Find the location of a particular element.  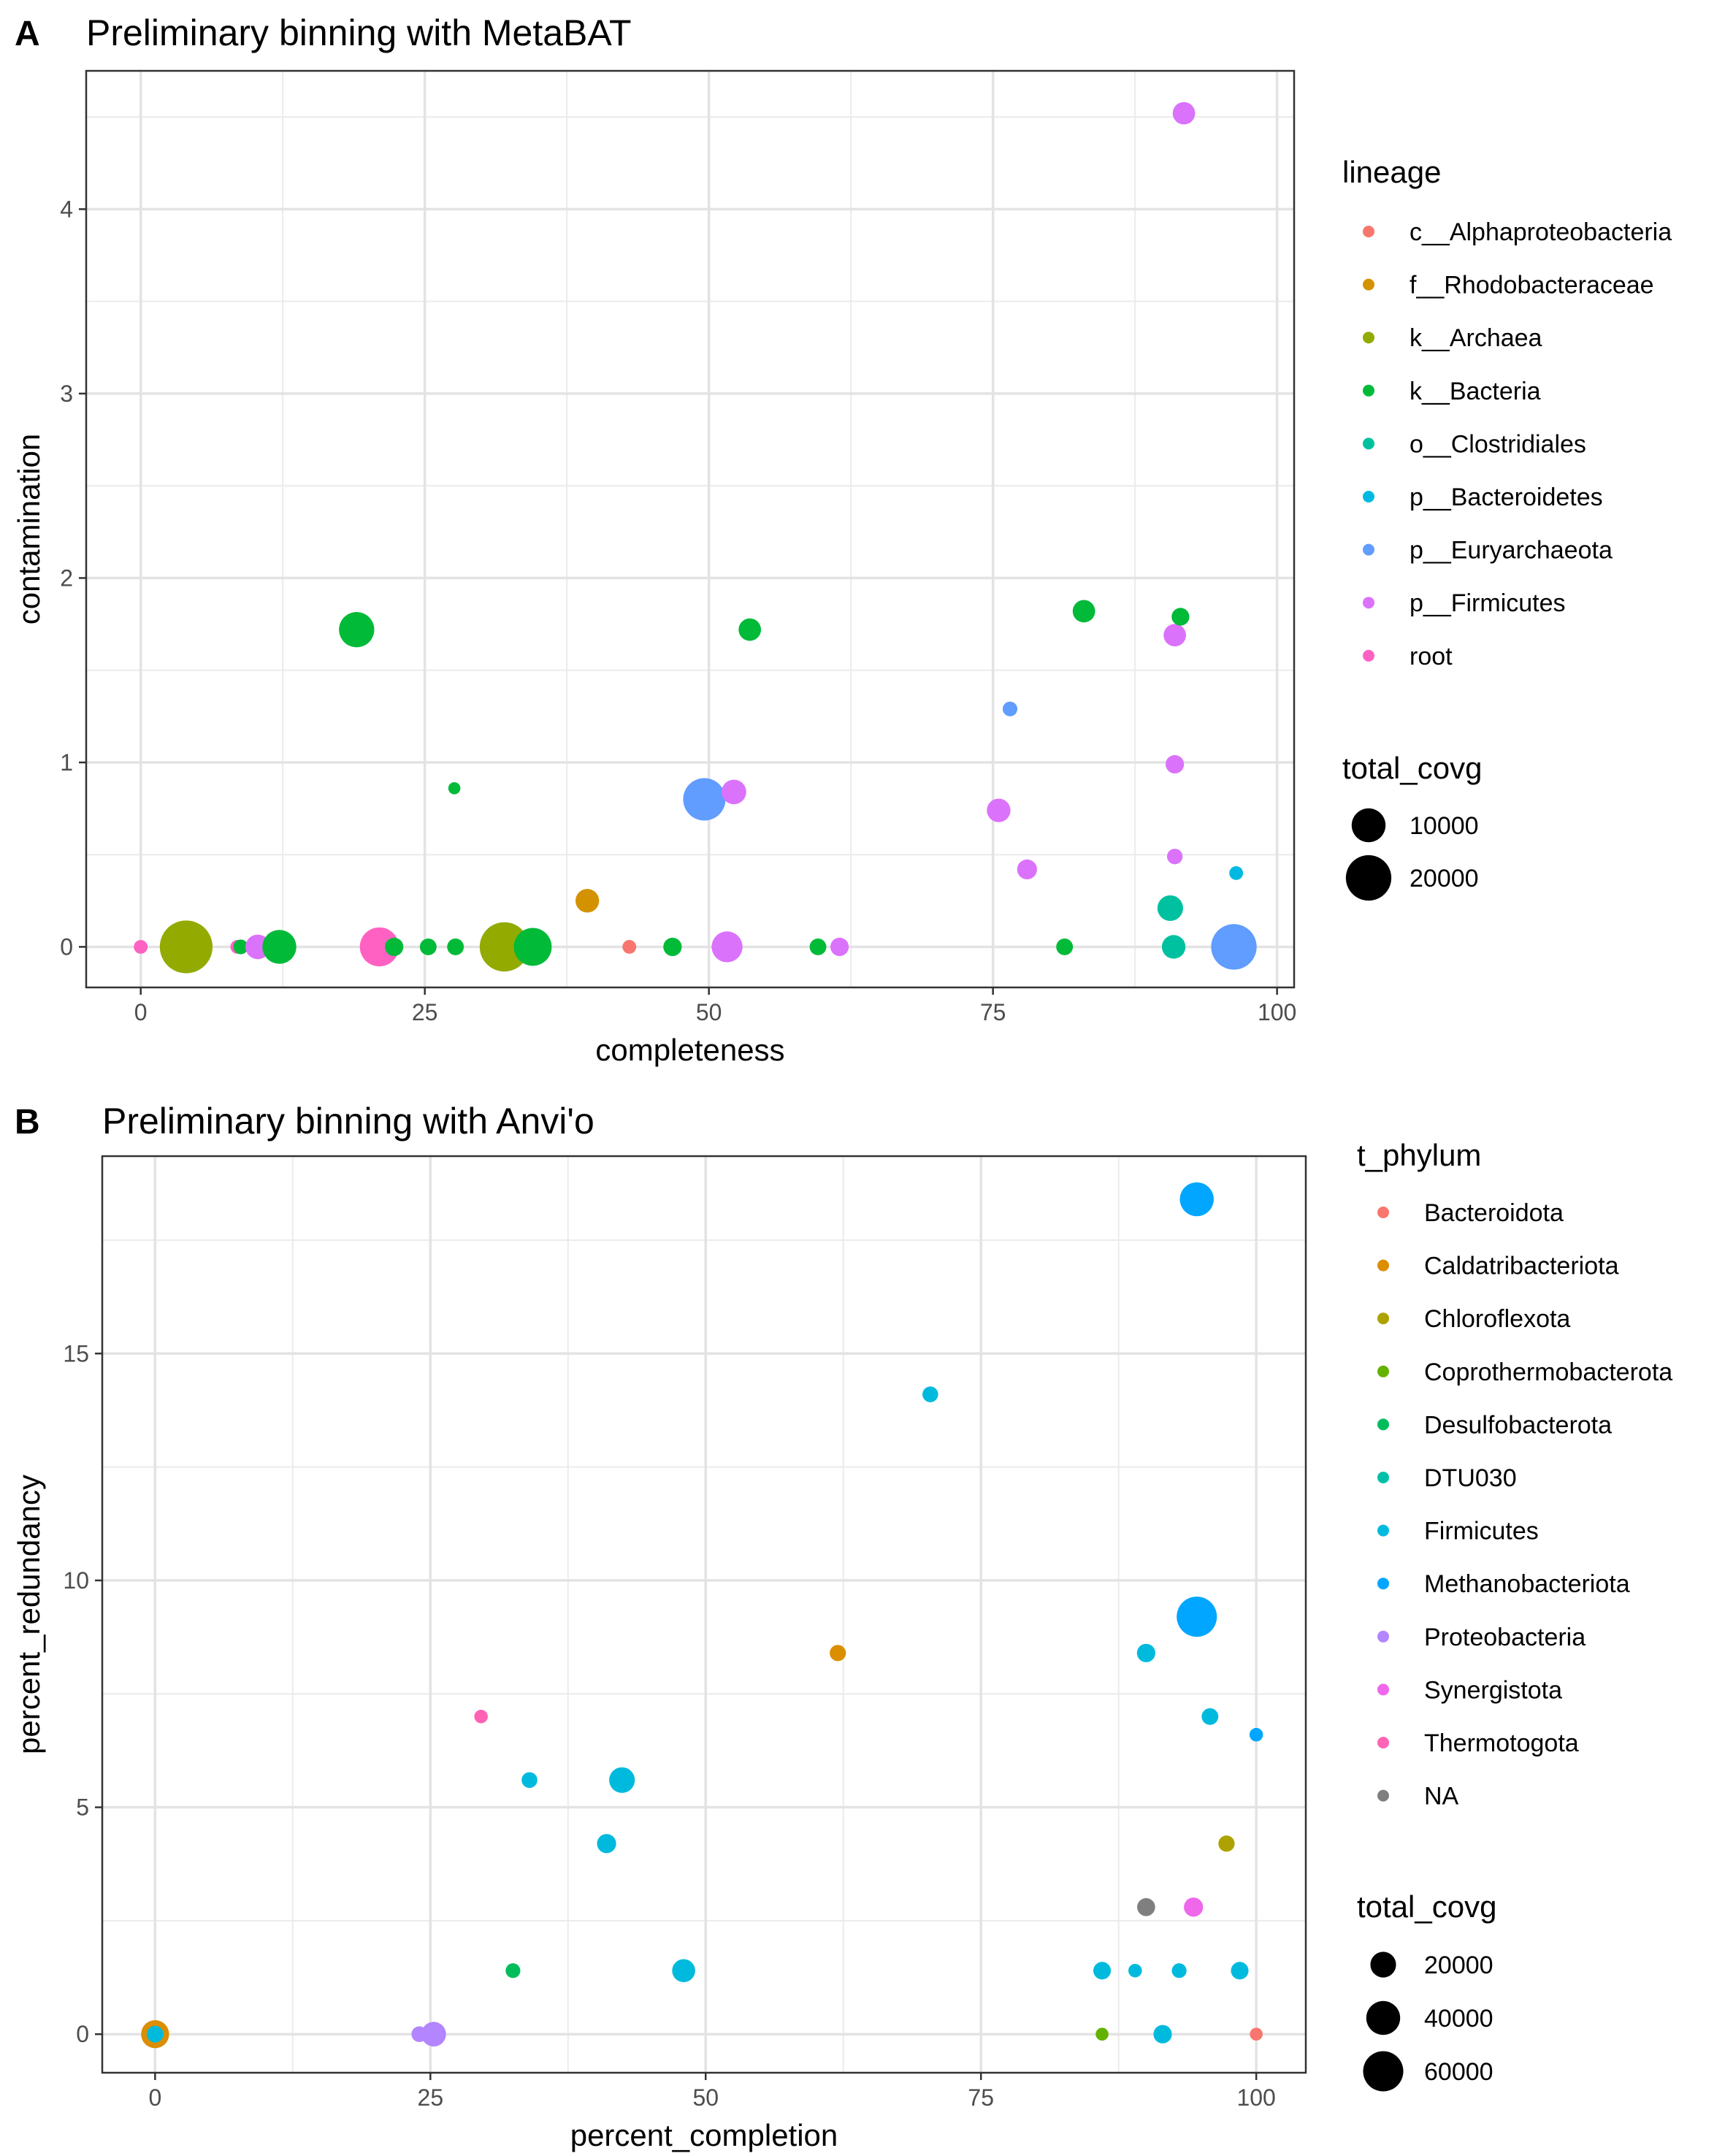

legend-label: p__Bacteroidetes is located at coordinates (1506, 497).